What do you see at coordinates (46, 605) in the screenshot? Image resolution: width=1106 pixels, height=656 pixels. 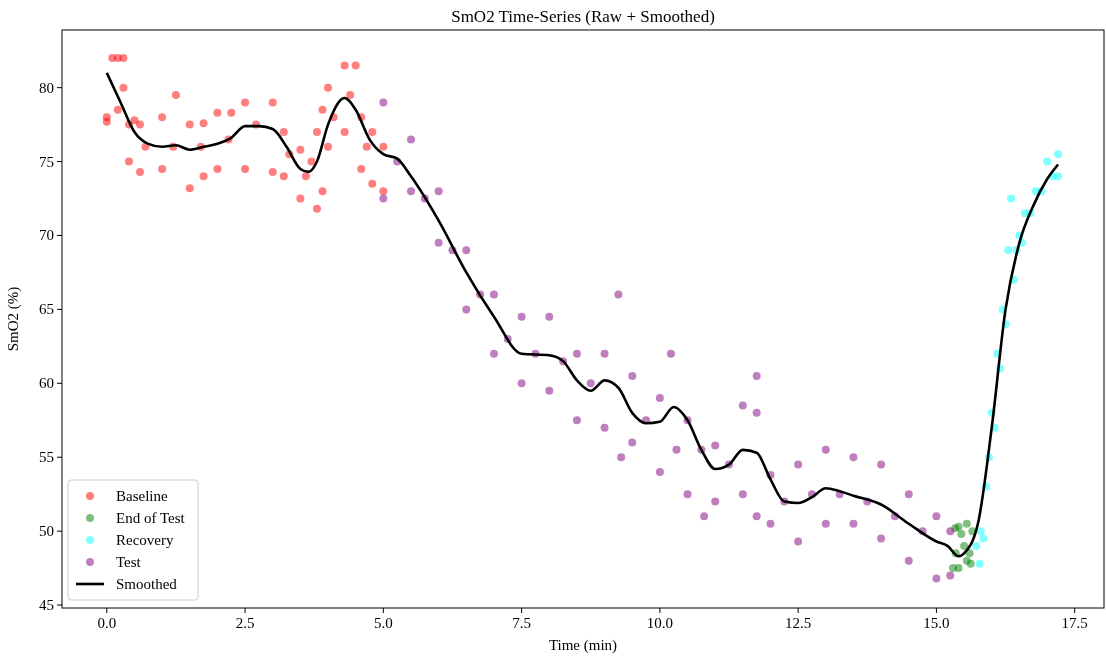 I see `y-tick-label: 45` at bounding box center [46, 605].